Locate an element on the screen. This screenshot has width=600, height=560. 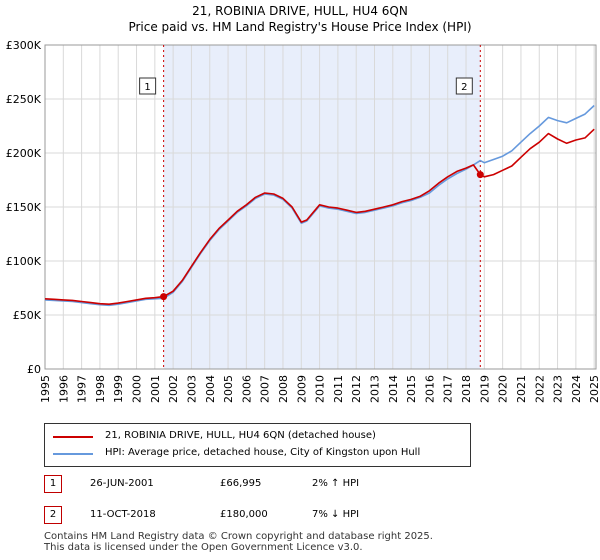
legend-red-line is located at coordinates (73, 437).